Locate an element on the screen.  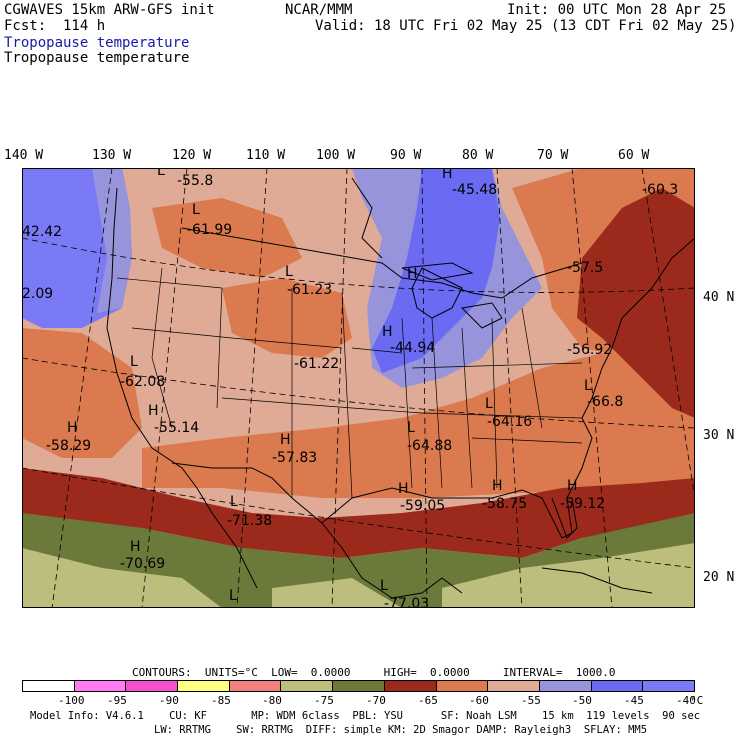
shade-gulf-darkred is located at coordinates (358, 513).